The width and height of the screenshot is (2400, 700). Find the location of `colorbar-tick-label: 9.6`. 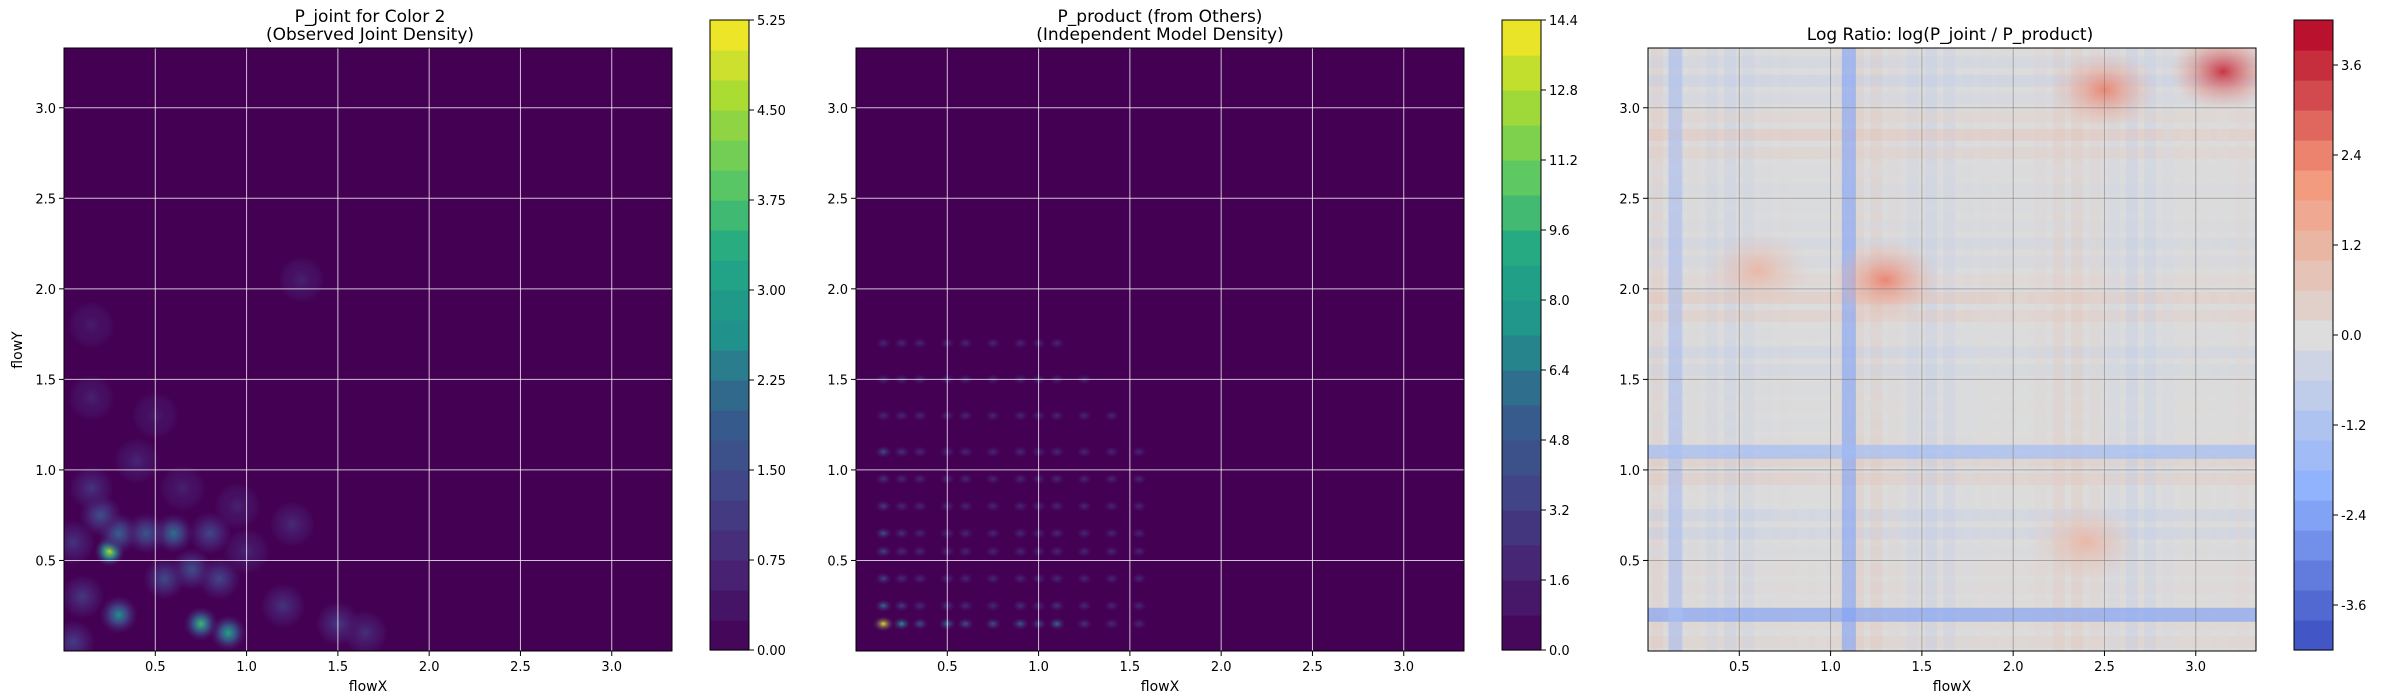

colorbar-tick-label: 9.6 is located at coordinates (1559, 231).